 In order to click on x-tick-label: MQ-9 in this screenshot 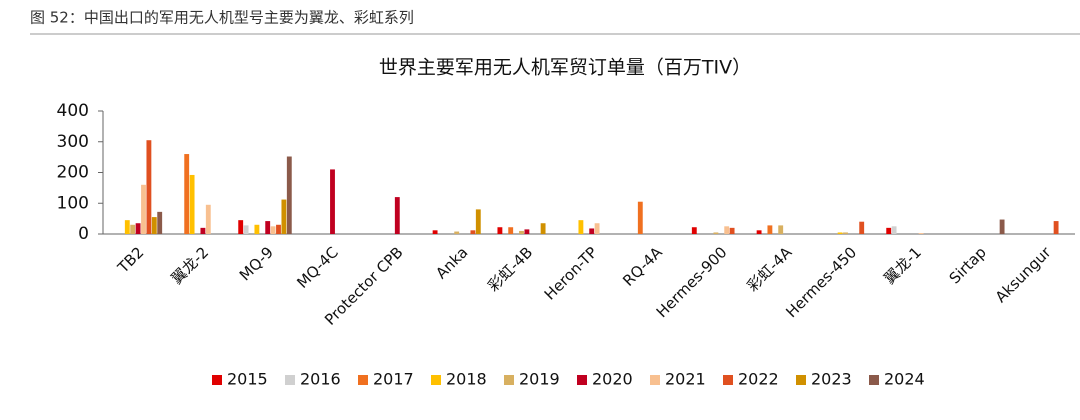, I will do `click(256, 263)`.